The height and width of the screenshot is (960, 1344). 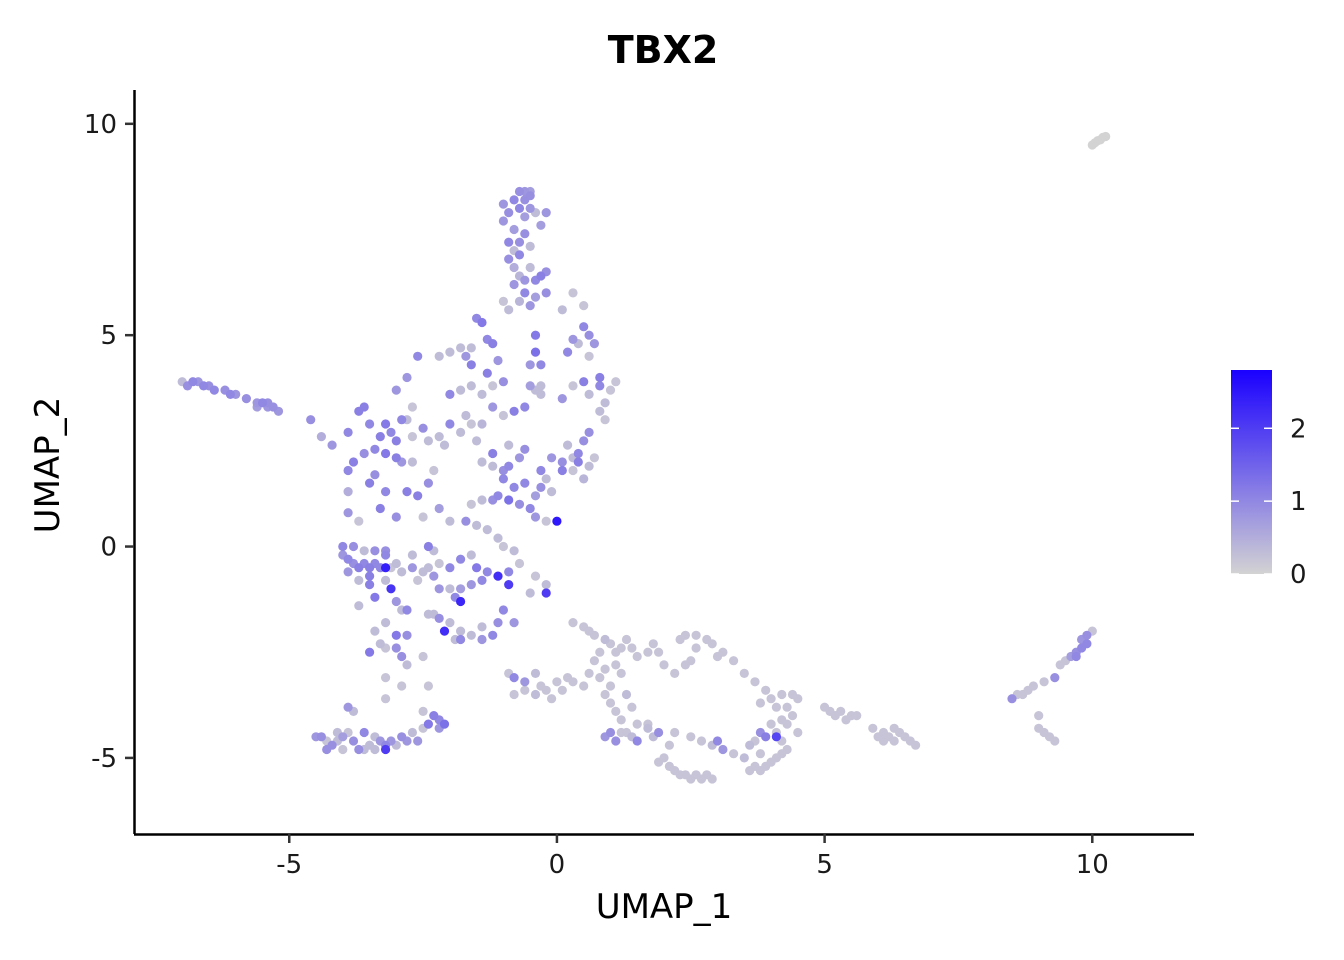 I want to click on y-tick-label: -5, so click(x=104, y=759).